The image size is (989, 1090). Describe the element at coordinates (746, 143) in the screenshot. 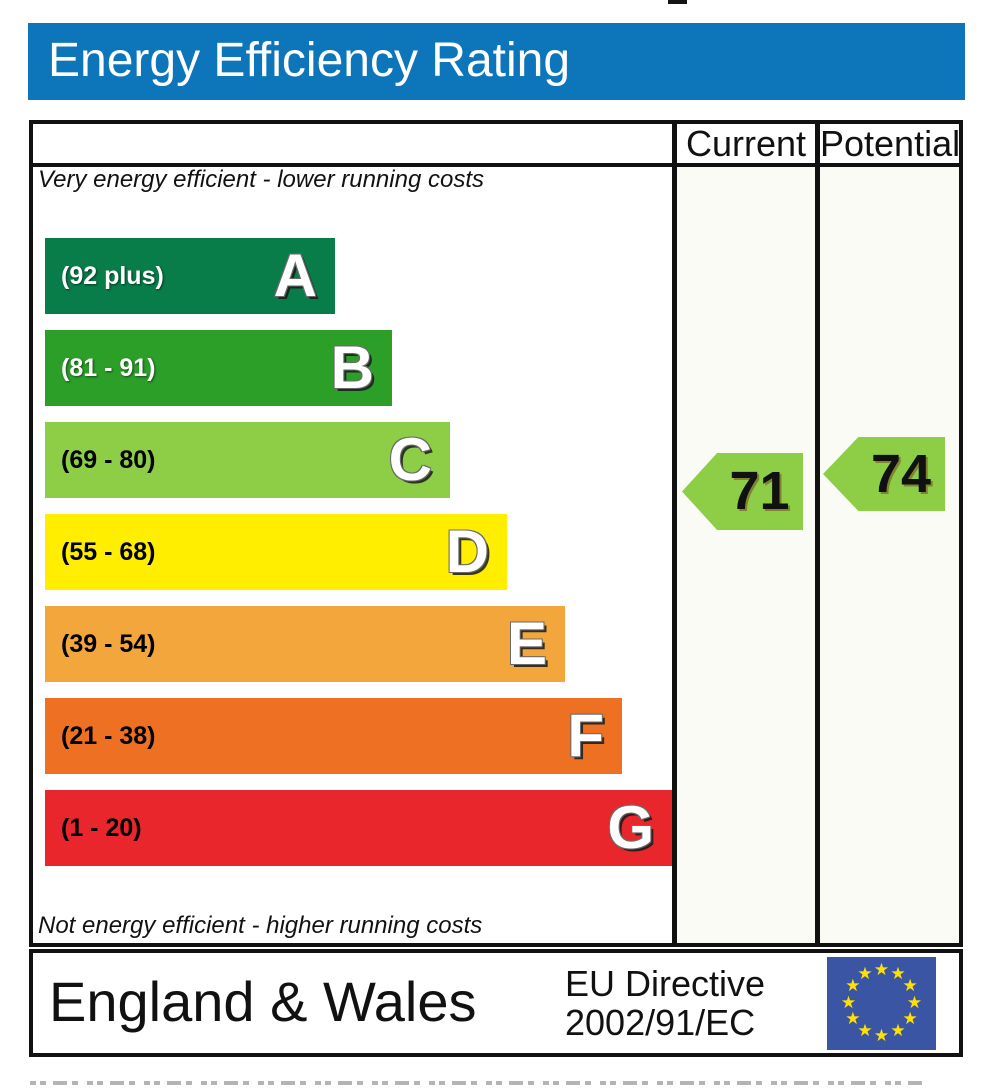

I see `current-column-header: Current` at that location.